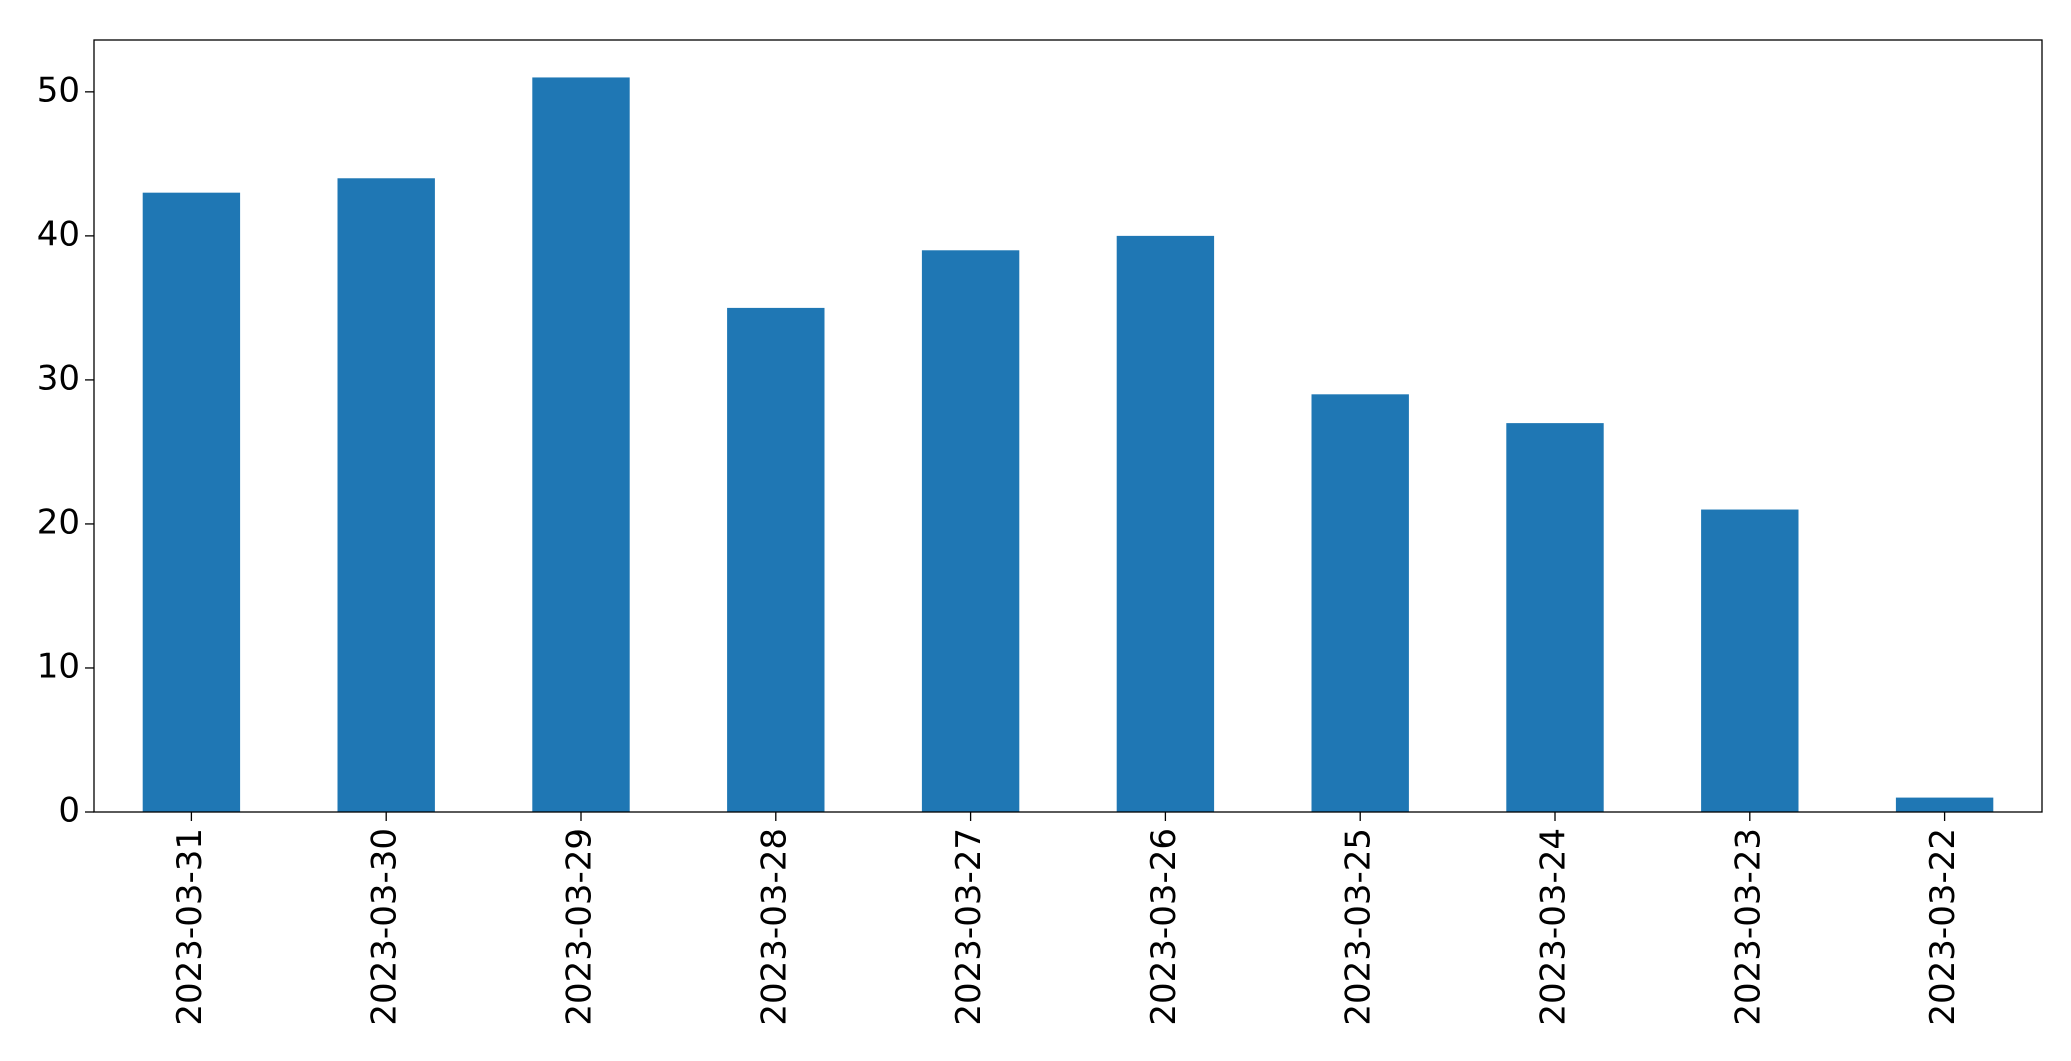 This screenshot has width=2071, height=1061. I want to click on x-tick-label: 2023-03-25, so click(1359, 927).